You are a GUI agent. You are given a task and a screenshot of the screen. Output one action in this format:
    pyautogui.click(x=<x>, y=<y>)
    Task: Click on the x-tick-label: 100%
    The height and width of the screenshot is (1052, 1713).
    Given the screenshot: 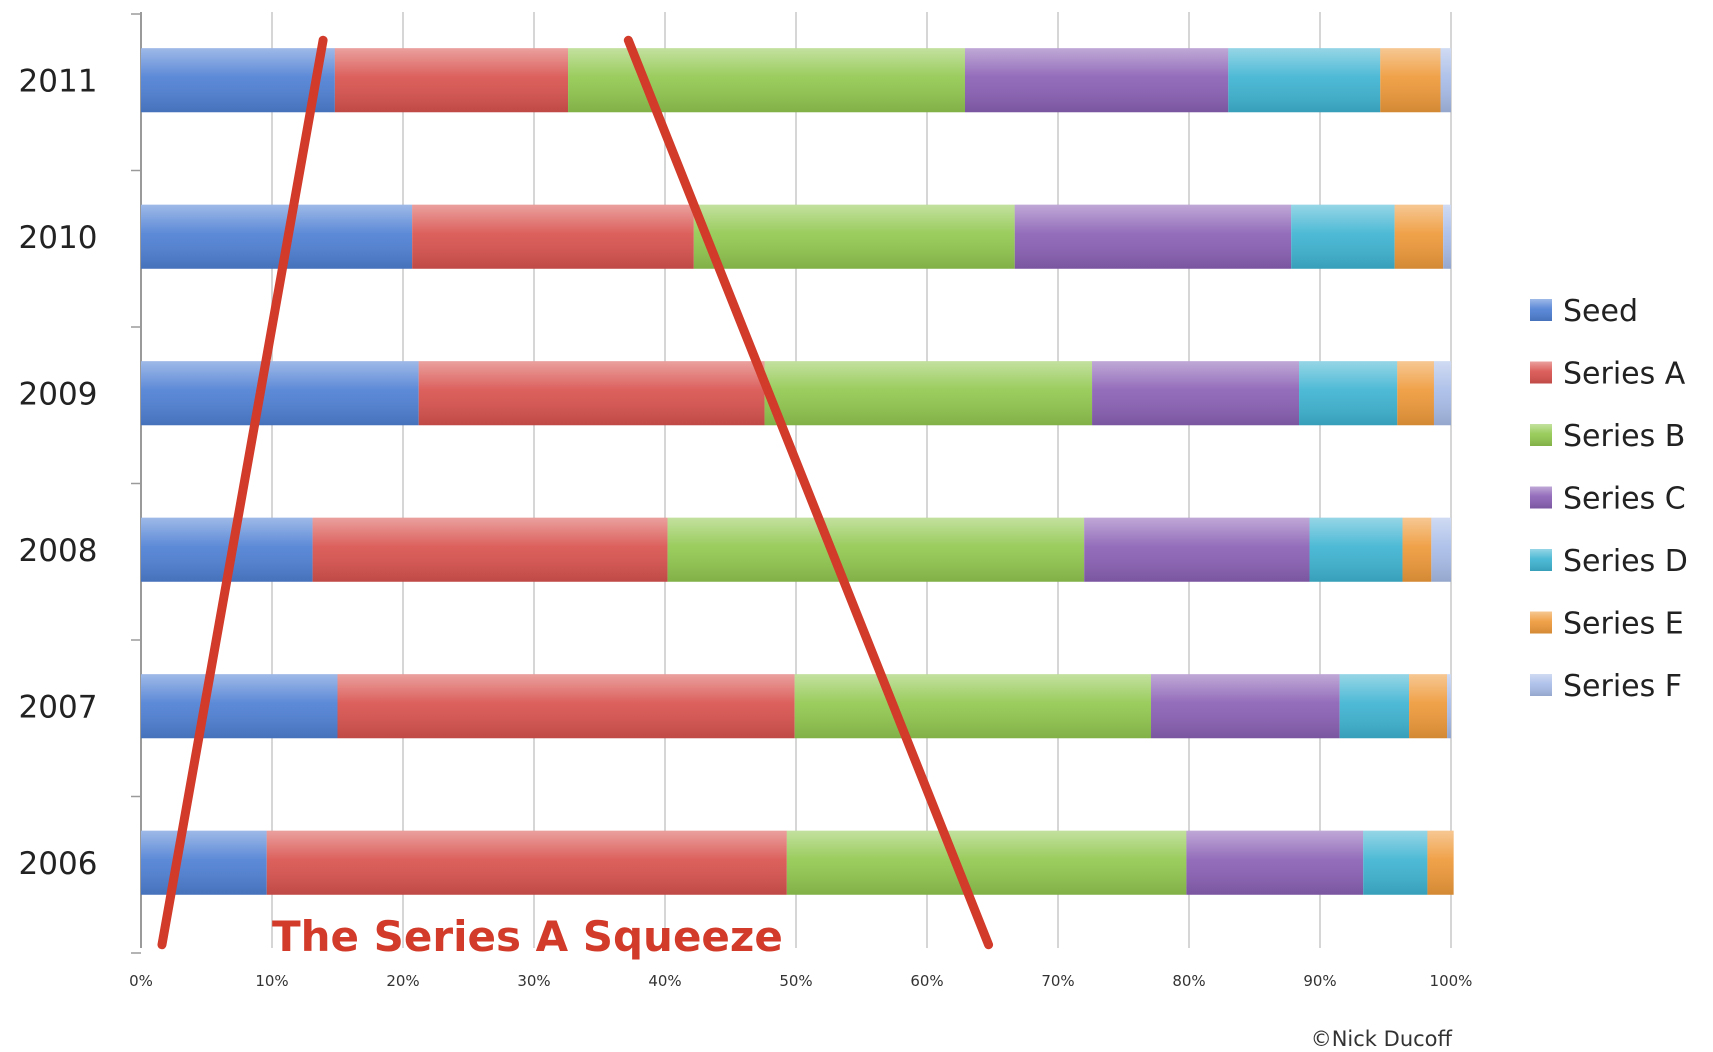 What is the action you would take?
    pyautogui.click(x=1451, y=981)
    